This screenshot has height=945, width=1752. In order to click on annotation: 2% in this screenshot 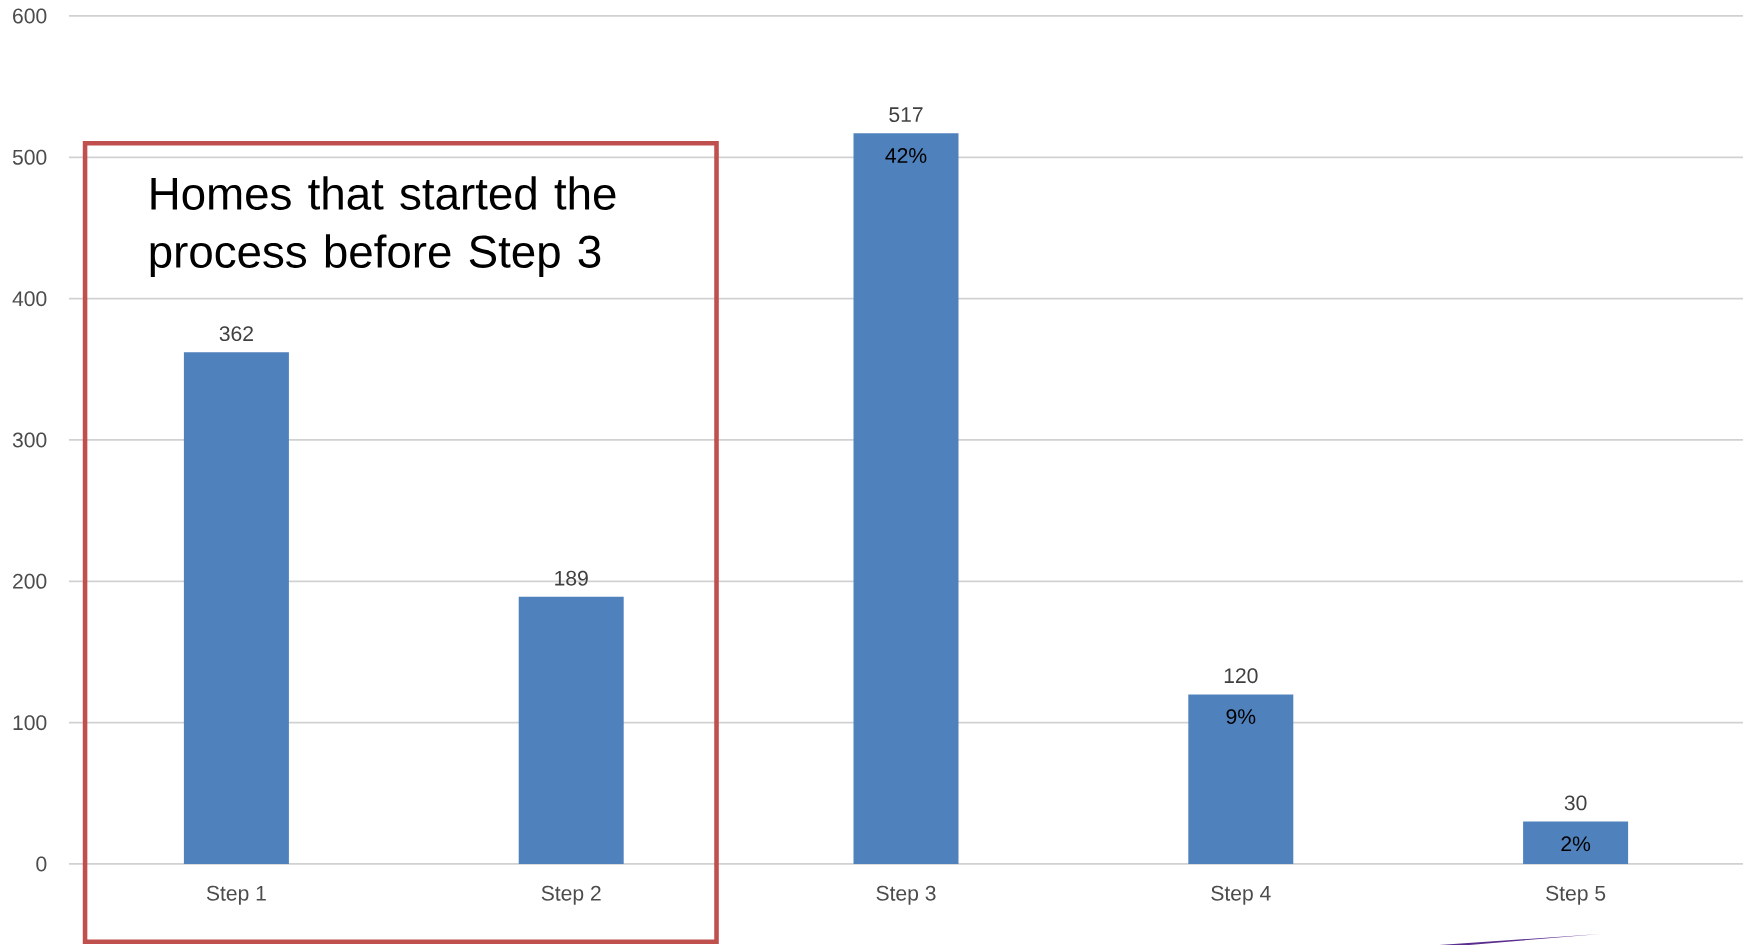, I will do `click(1576, 844)`.